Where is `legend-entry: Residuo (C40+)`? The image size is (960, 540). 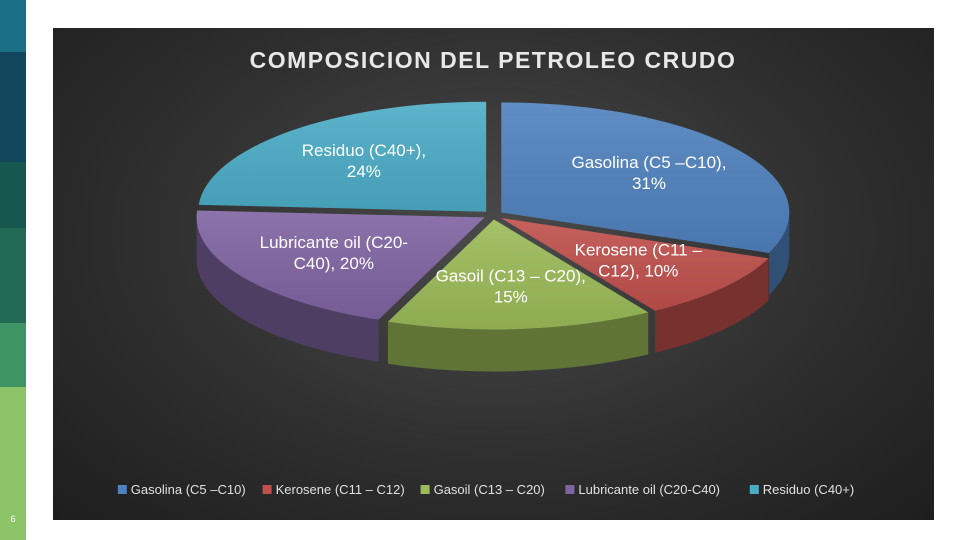 legend-entry: Residuo (C40+) is located at coordinates (808, 489).